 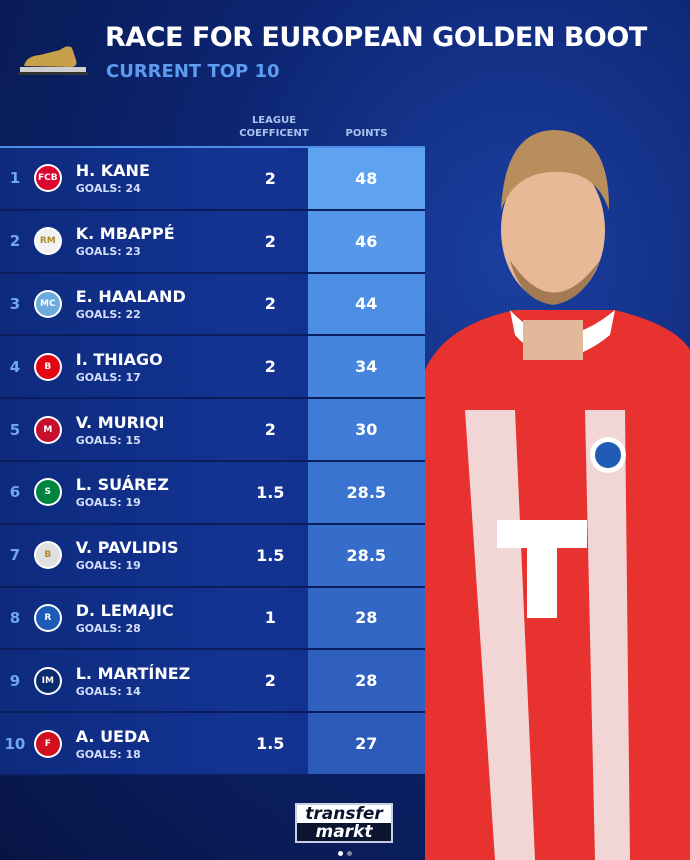 I want to click on crest-text: RM, so click(x=47, y=241).